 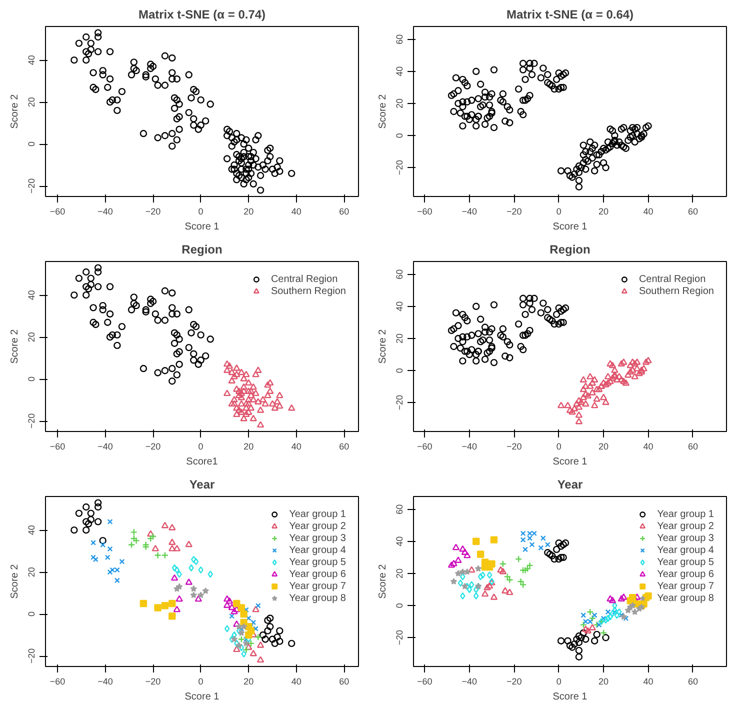 I want to click on x-axis-title: Score1, so click(x=202, y=462).